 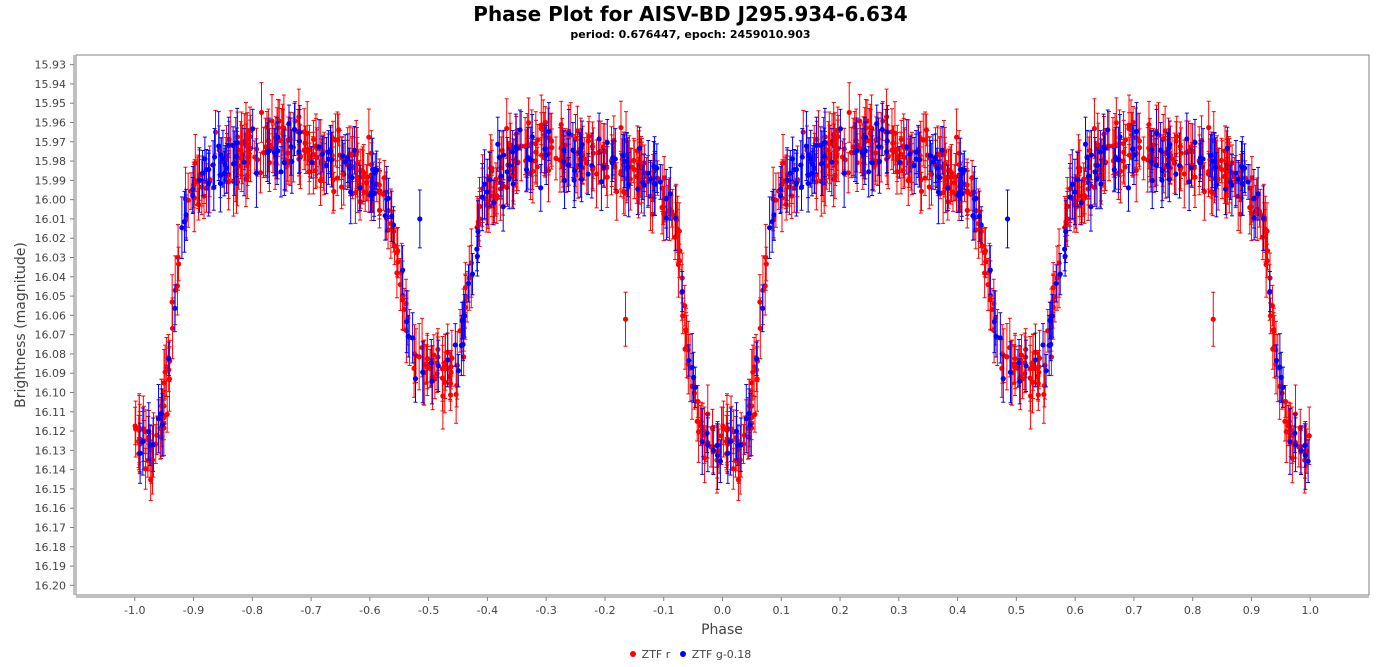 I want to click on y-tick-label: 16.00, so click(x=51, y=200).